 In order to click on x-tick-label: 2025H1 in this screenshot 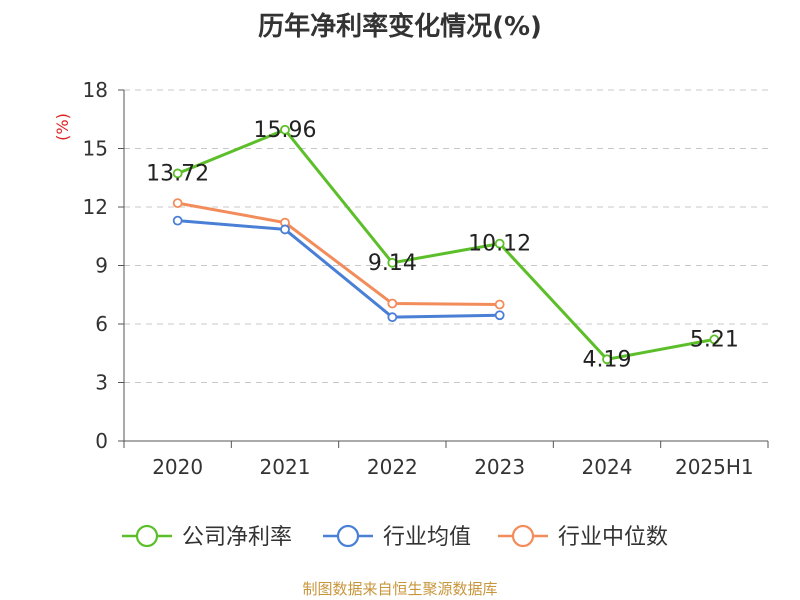, I will do `click(714, 467)`.